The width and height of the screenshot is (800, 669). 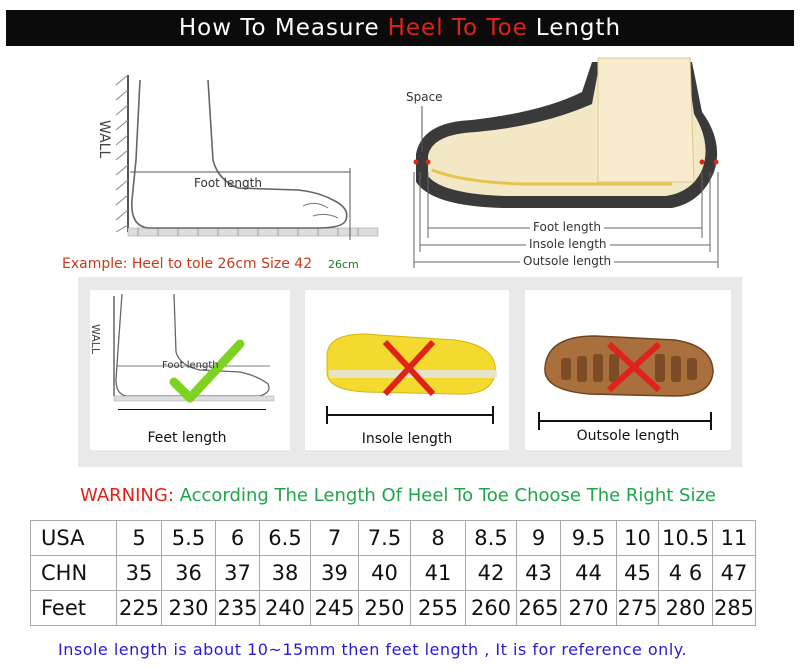 I want to click on size-cell: 5.5, so click(x=188, y=538).